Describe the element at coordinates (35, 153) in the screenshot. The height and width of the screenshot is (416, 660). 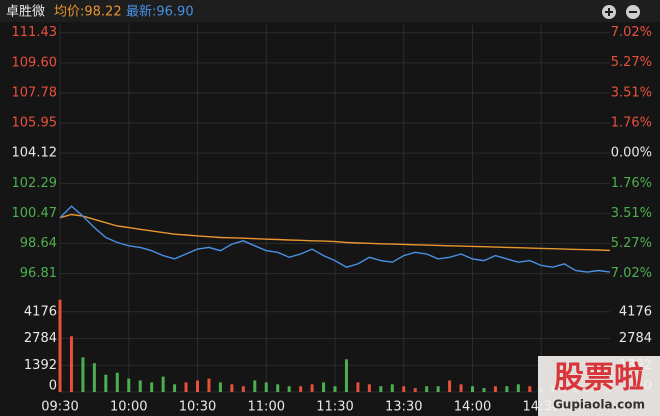
I see `y-tick-label: 104.12` at that location.